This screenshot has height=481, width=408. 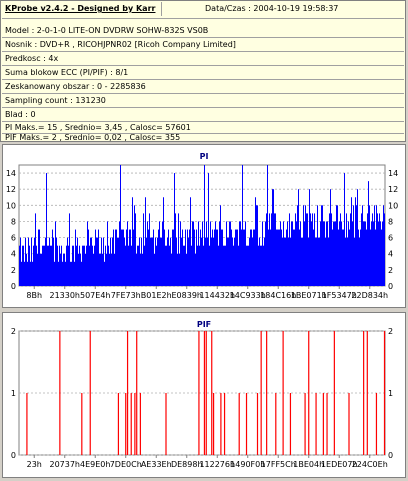 I want to click on pif-xtick-label: DE898h, so click(x=187, y=464).